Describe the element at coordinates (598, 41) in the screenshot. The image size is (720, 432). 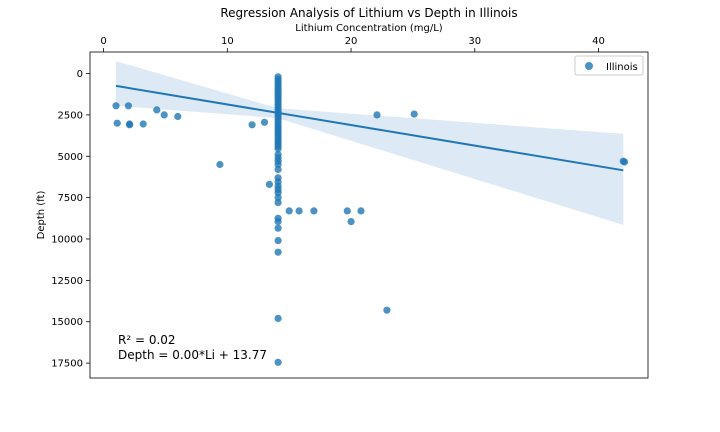
I see `x-tick-label: 40` at that location.